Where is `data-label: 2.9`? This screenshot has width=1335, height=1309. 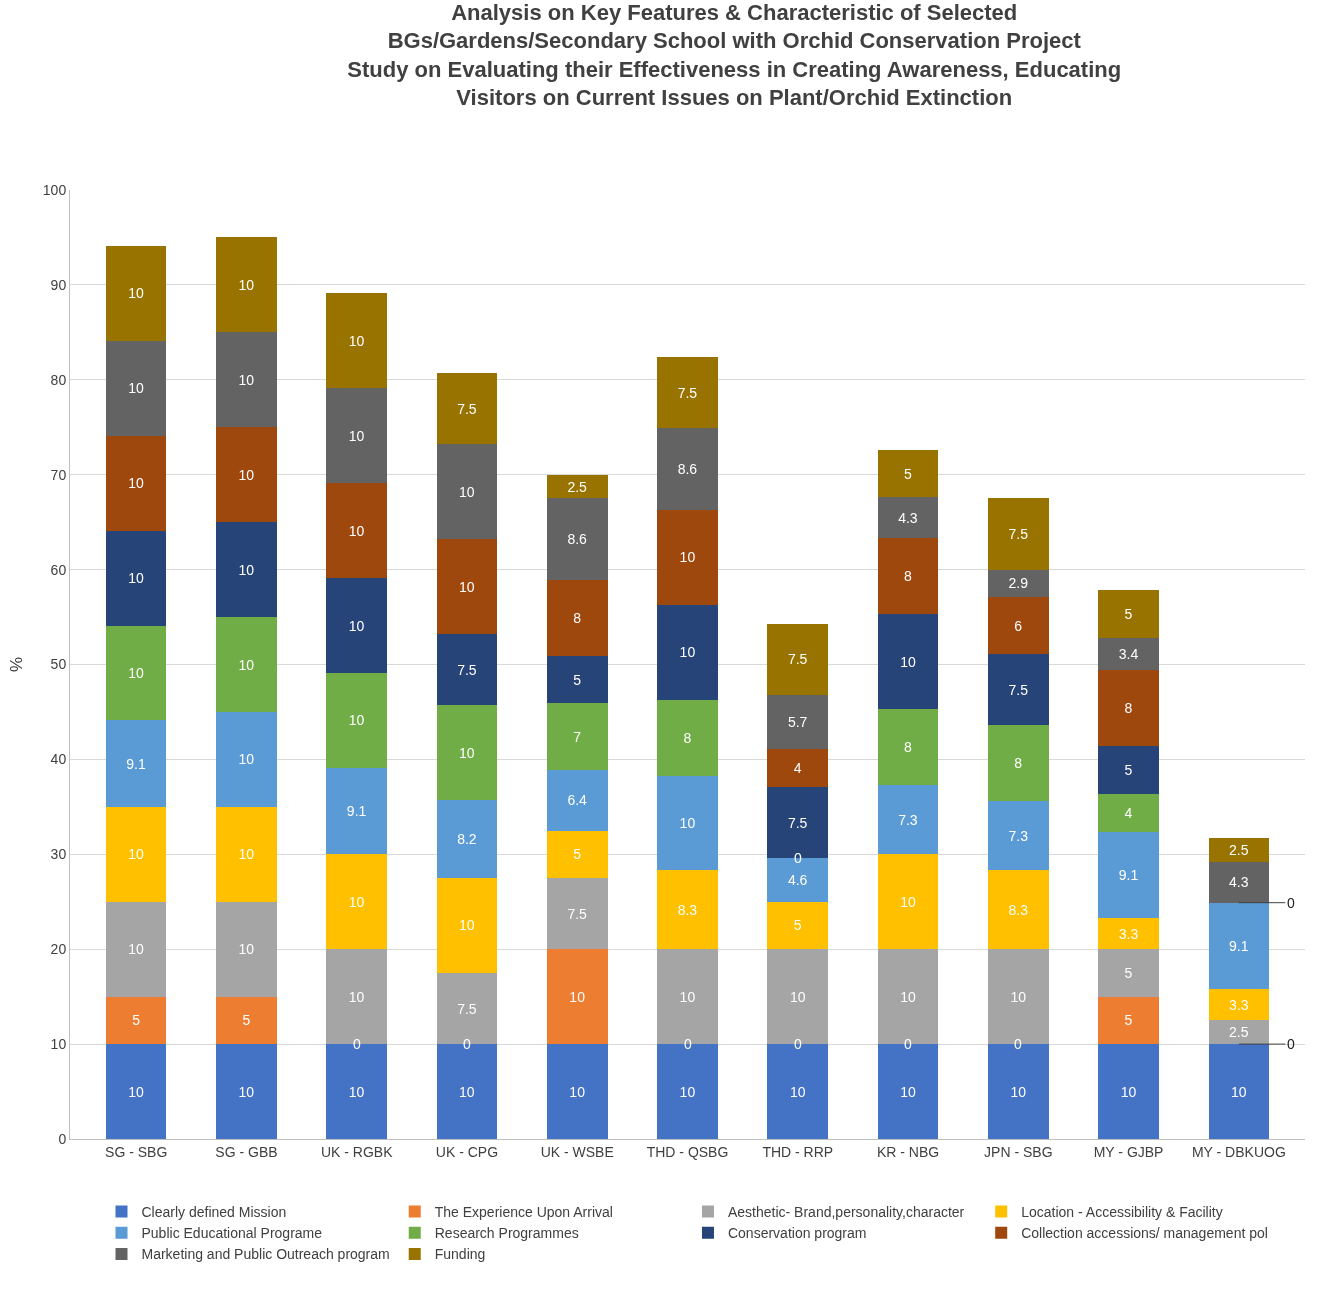
data-label: 2.9 is located at coordinates (1018, 583).